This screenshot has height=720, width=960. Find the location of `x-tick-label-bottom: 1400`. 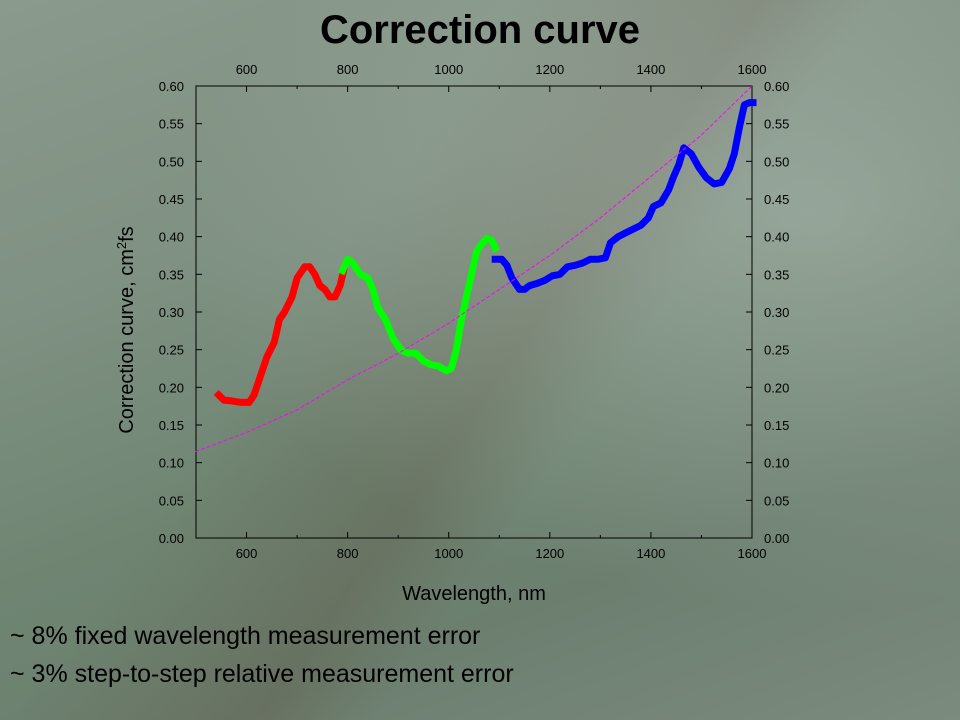

x-tick-label-bottom: 1400 is located at coordinates (650, 553).